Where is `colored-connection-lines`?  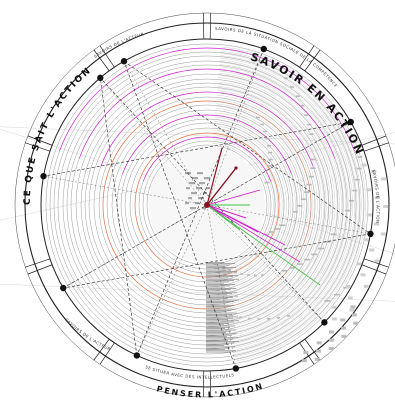 colored-connection-lines is located at coordinates (262, 216).